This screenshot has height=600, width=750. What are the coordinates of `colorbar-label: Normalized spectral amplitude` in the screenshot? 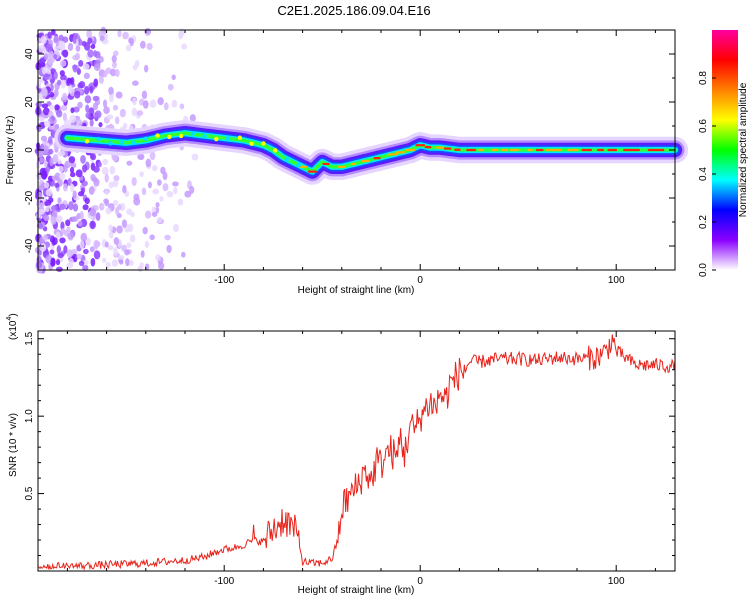 It's located at (743, 149).